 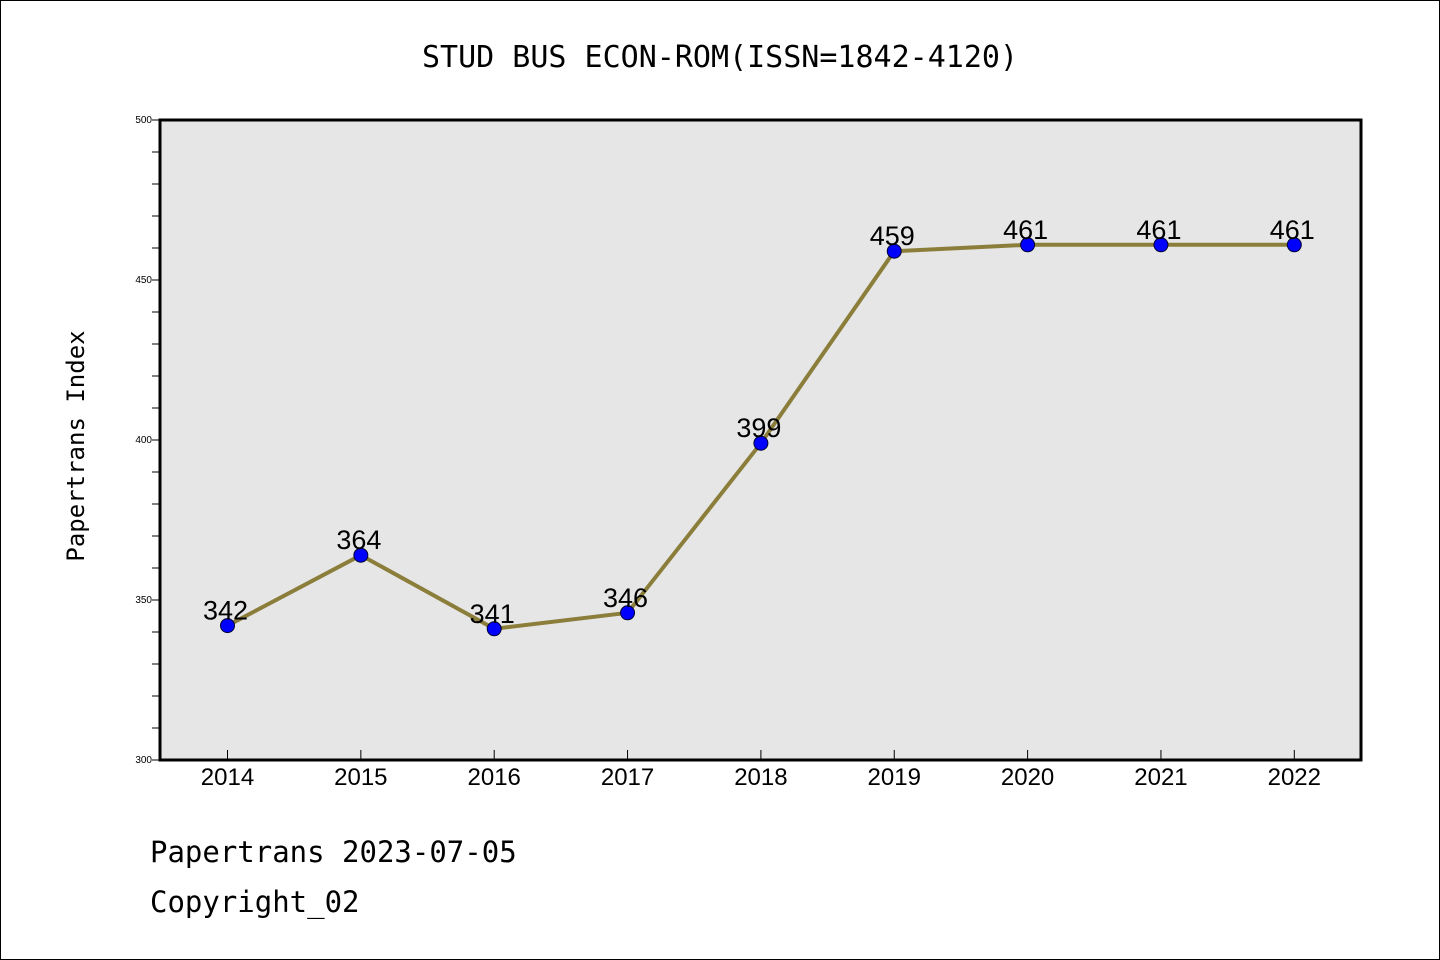 I want to click on y-tick-label: 400, so click(x=143, y=440).